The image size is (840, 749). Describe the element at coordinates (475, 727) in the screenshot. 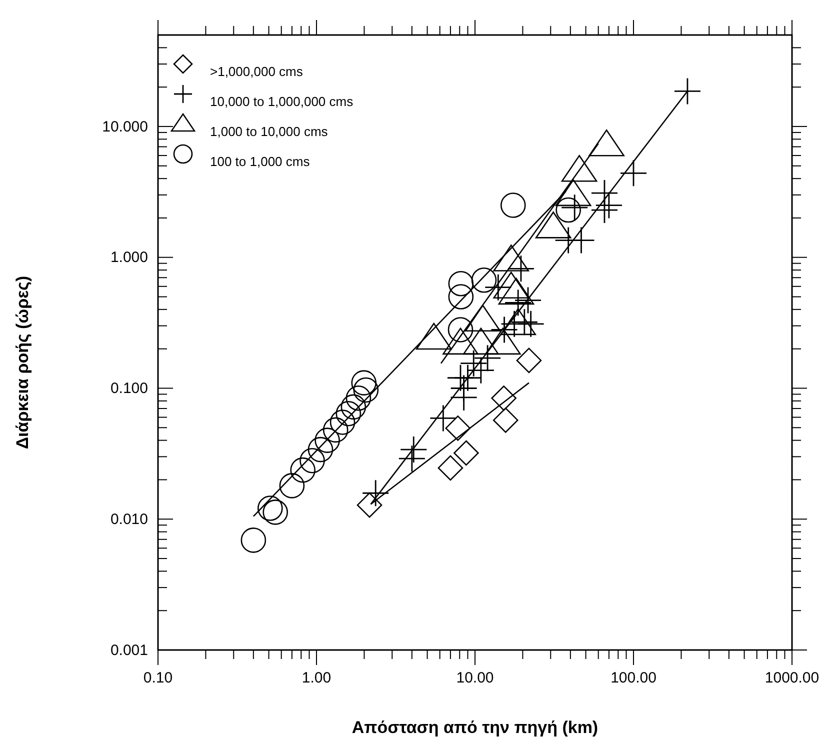

I see `x-axis-title: Απόσταση από την πηγή (km)` at that location.